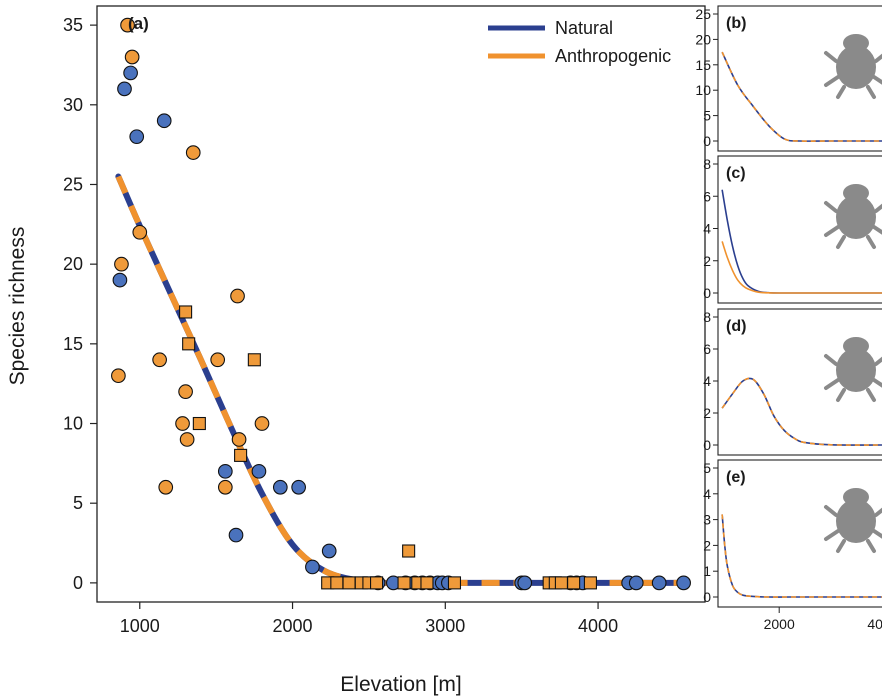  I want to click on legend-anthropogenic-label: Anthropogenic, so click(613, 56).